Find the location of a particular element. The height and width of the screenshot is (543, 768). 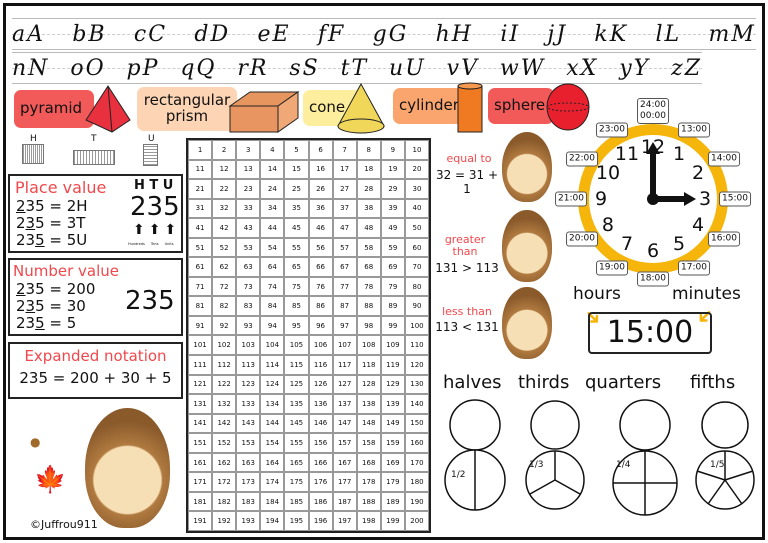

chart-cell: 49 is located at coordinates (392, 228).